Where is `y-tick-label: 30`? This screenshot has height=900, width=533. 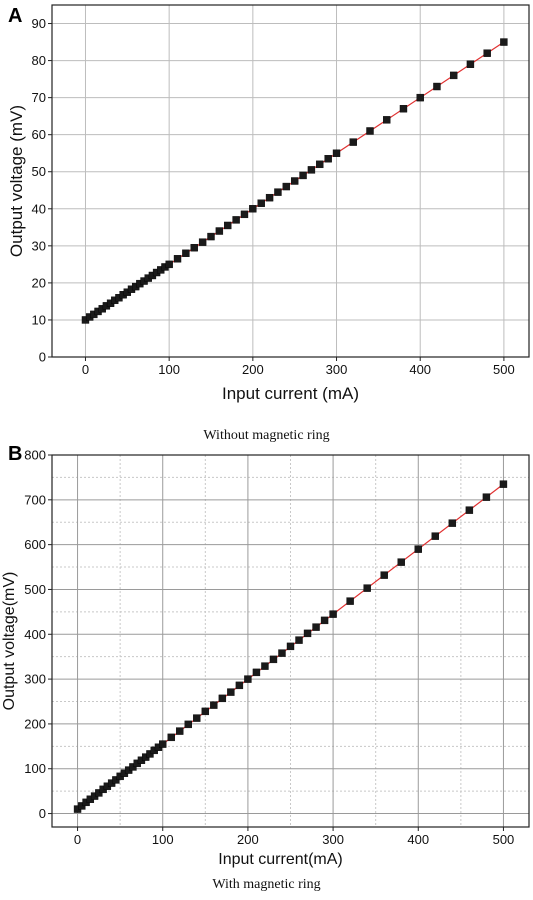
y-tick-label: 30 is located at coordinates (39, 245).